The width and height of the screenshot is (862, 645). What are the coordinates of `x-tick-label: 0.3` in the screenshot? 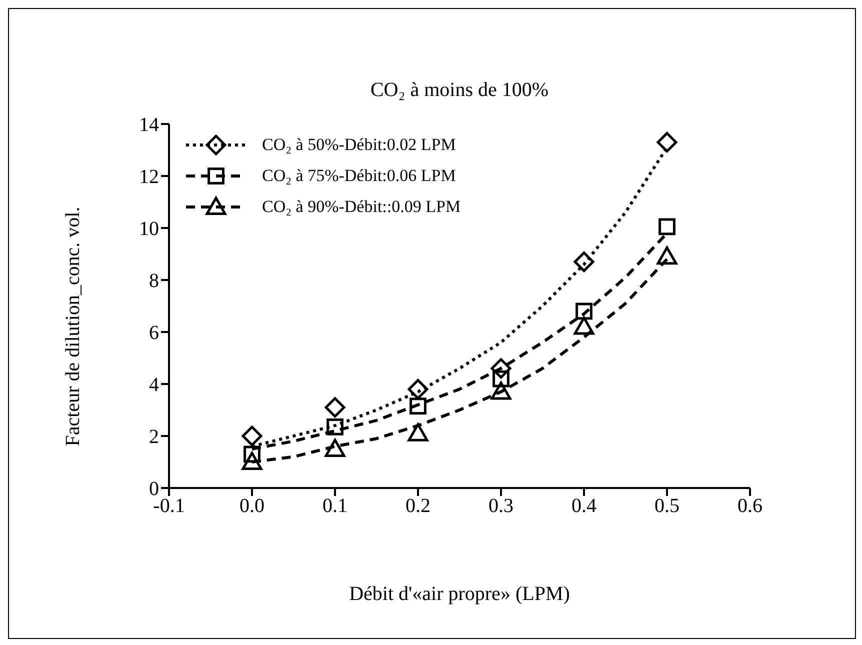 It's located at (501, 506).